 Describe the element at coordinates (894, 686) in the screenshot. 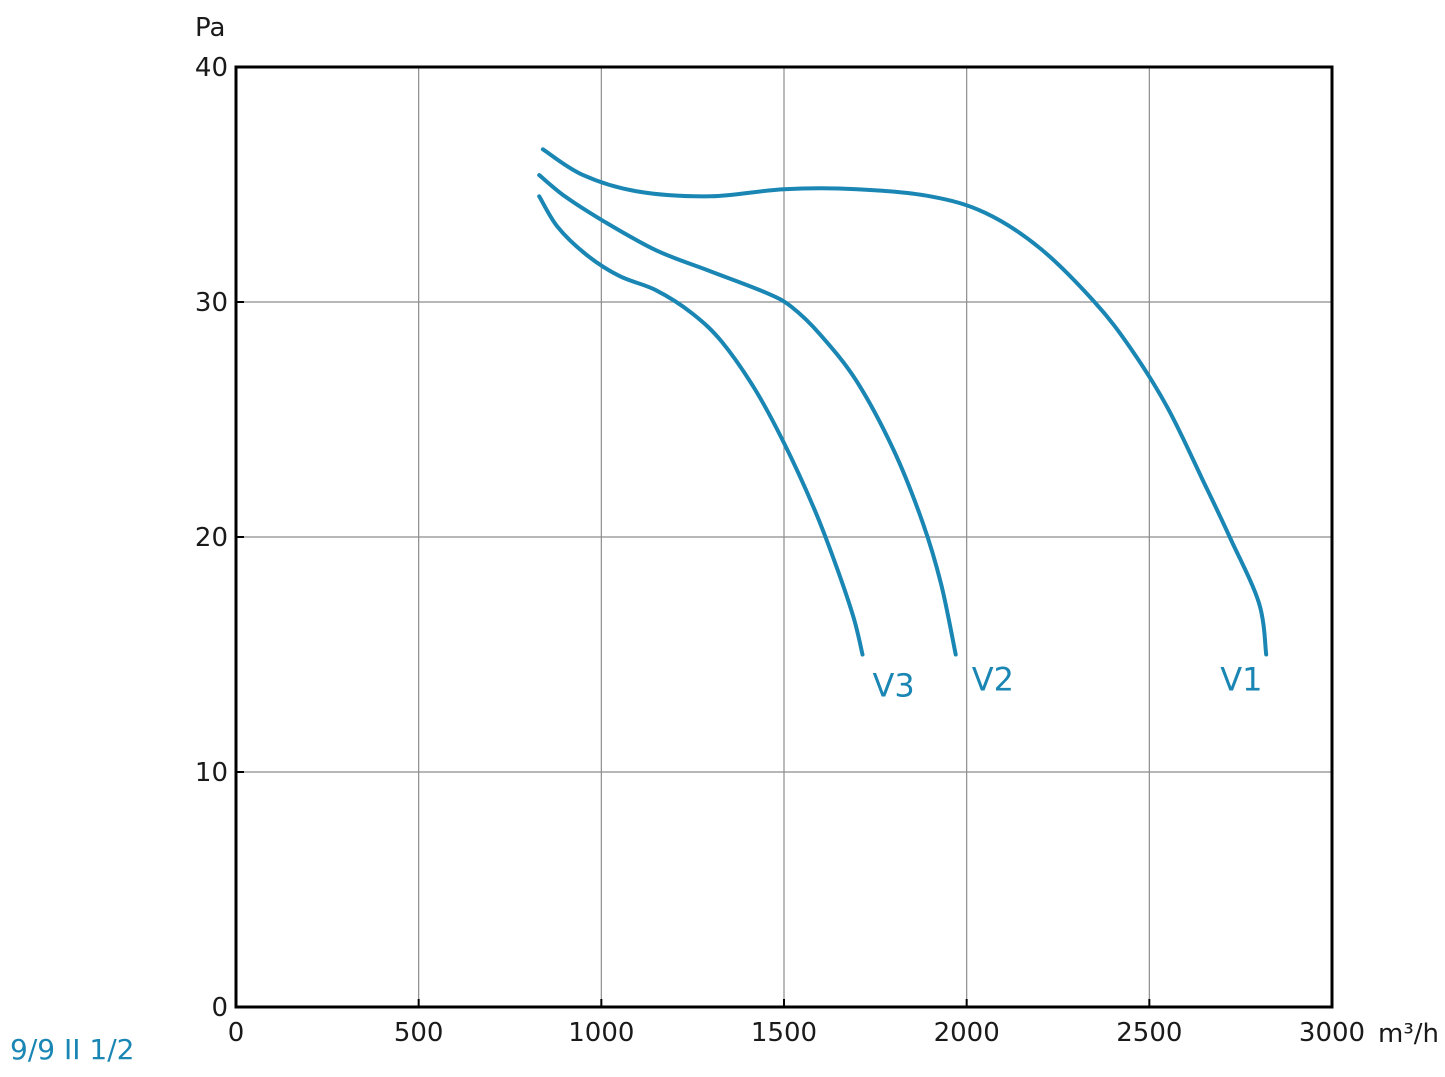

I see `curve-label-v3: V3` at that location.